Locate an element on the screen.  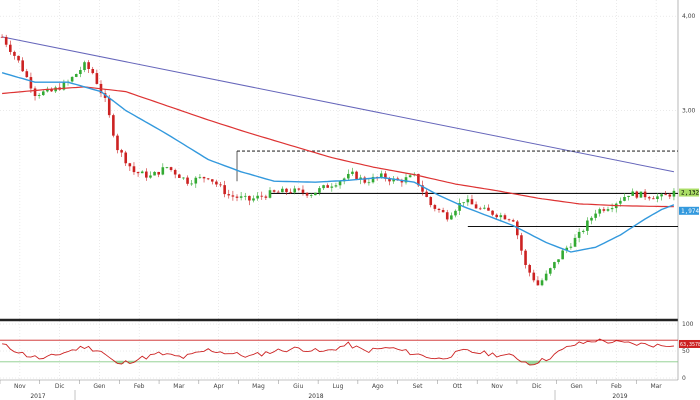
price-axis-tick-label: 3,00 is located at coordinates (689, 110).